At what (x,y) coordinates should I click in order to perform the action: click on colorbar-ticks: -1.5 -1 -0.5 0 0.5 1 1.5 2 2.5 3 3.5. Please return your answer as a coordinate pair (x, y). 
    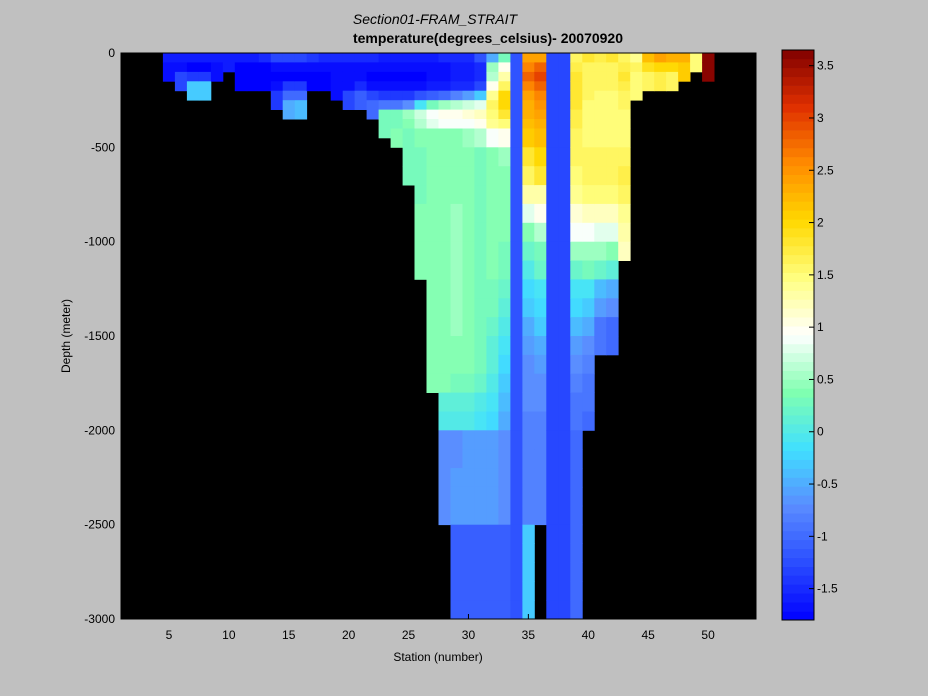
    Looking at the image, I should click on (823, 327).